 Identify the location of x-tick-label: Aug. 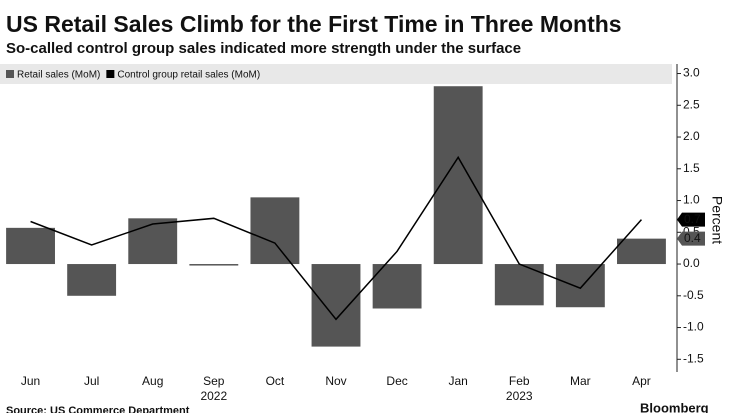
(152, 381).